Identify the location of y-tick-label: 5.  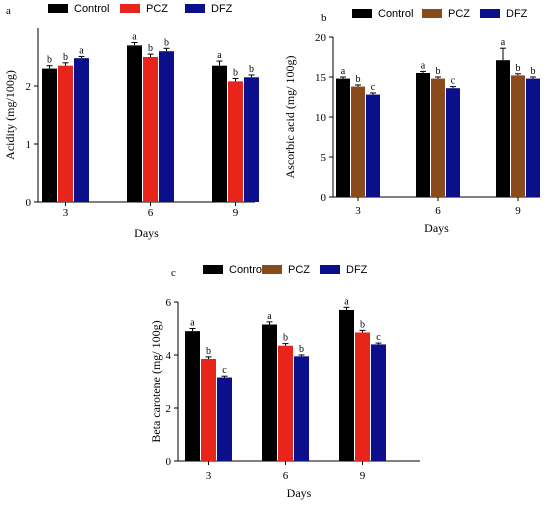
(324, 158).